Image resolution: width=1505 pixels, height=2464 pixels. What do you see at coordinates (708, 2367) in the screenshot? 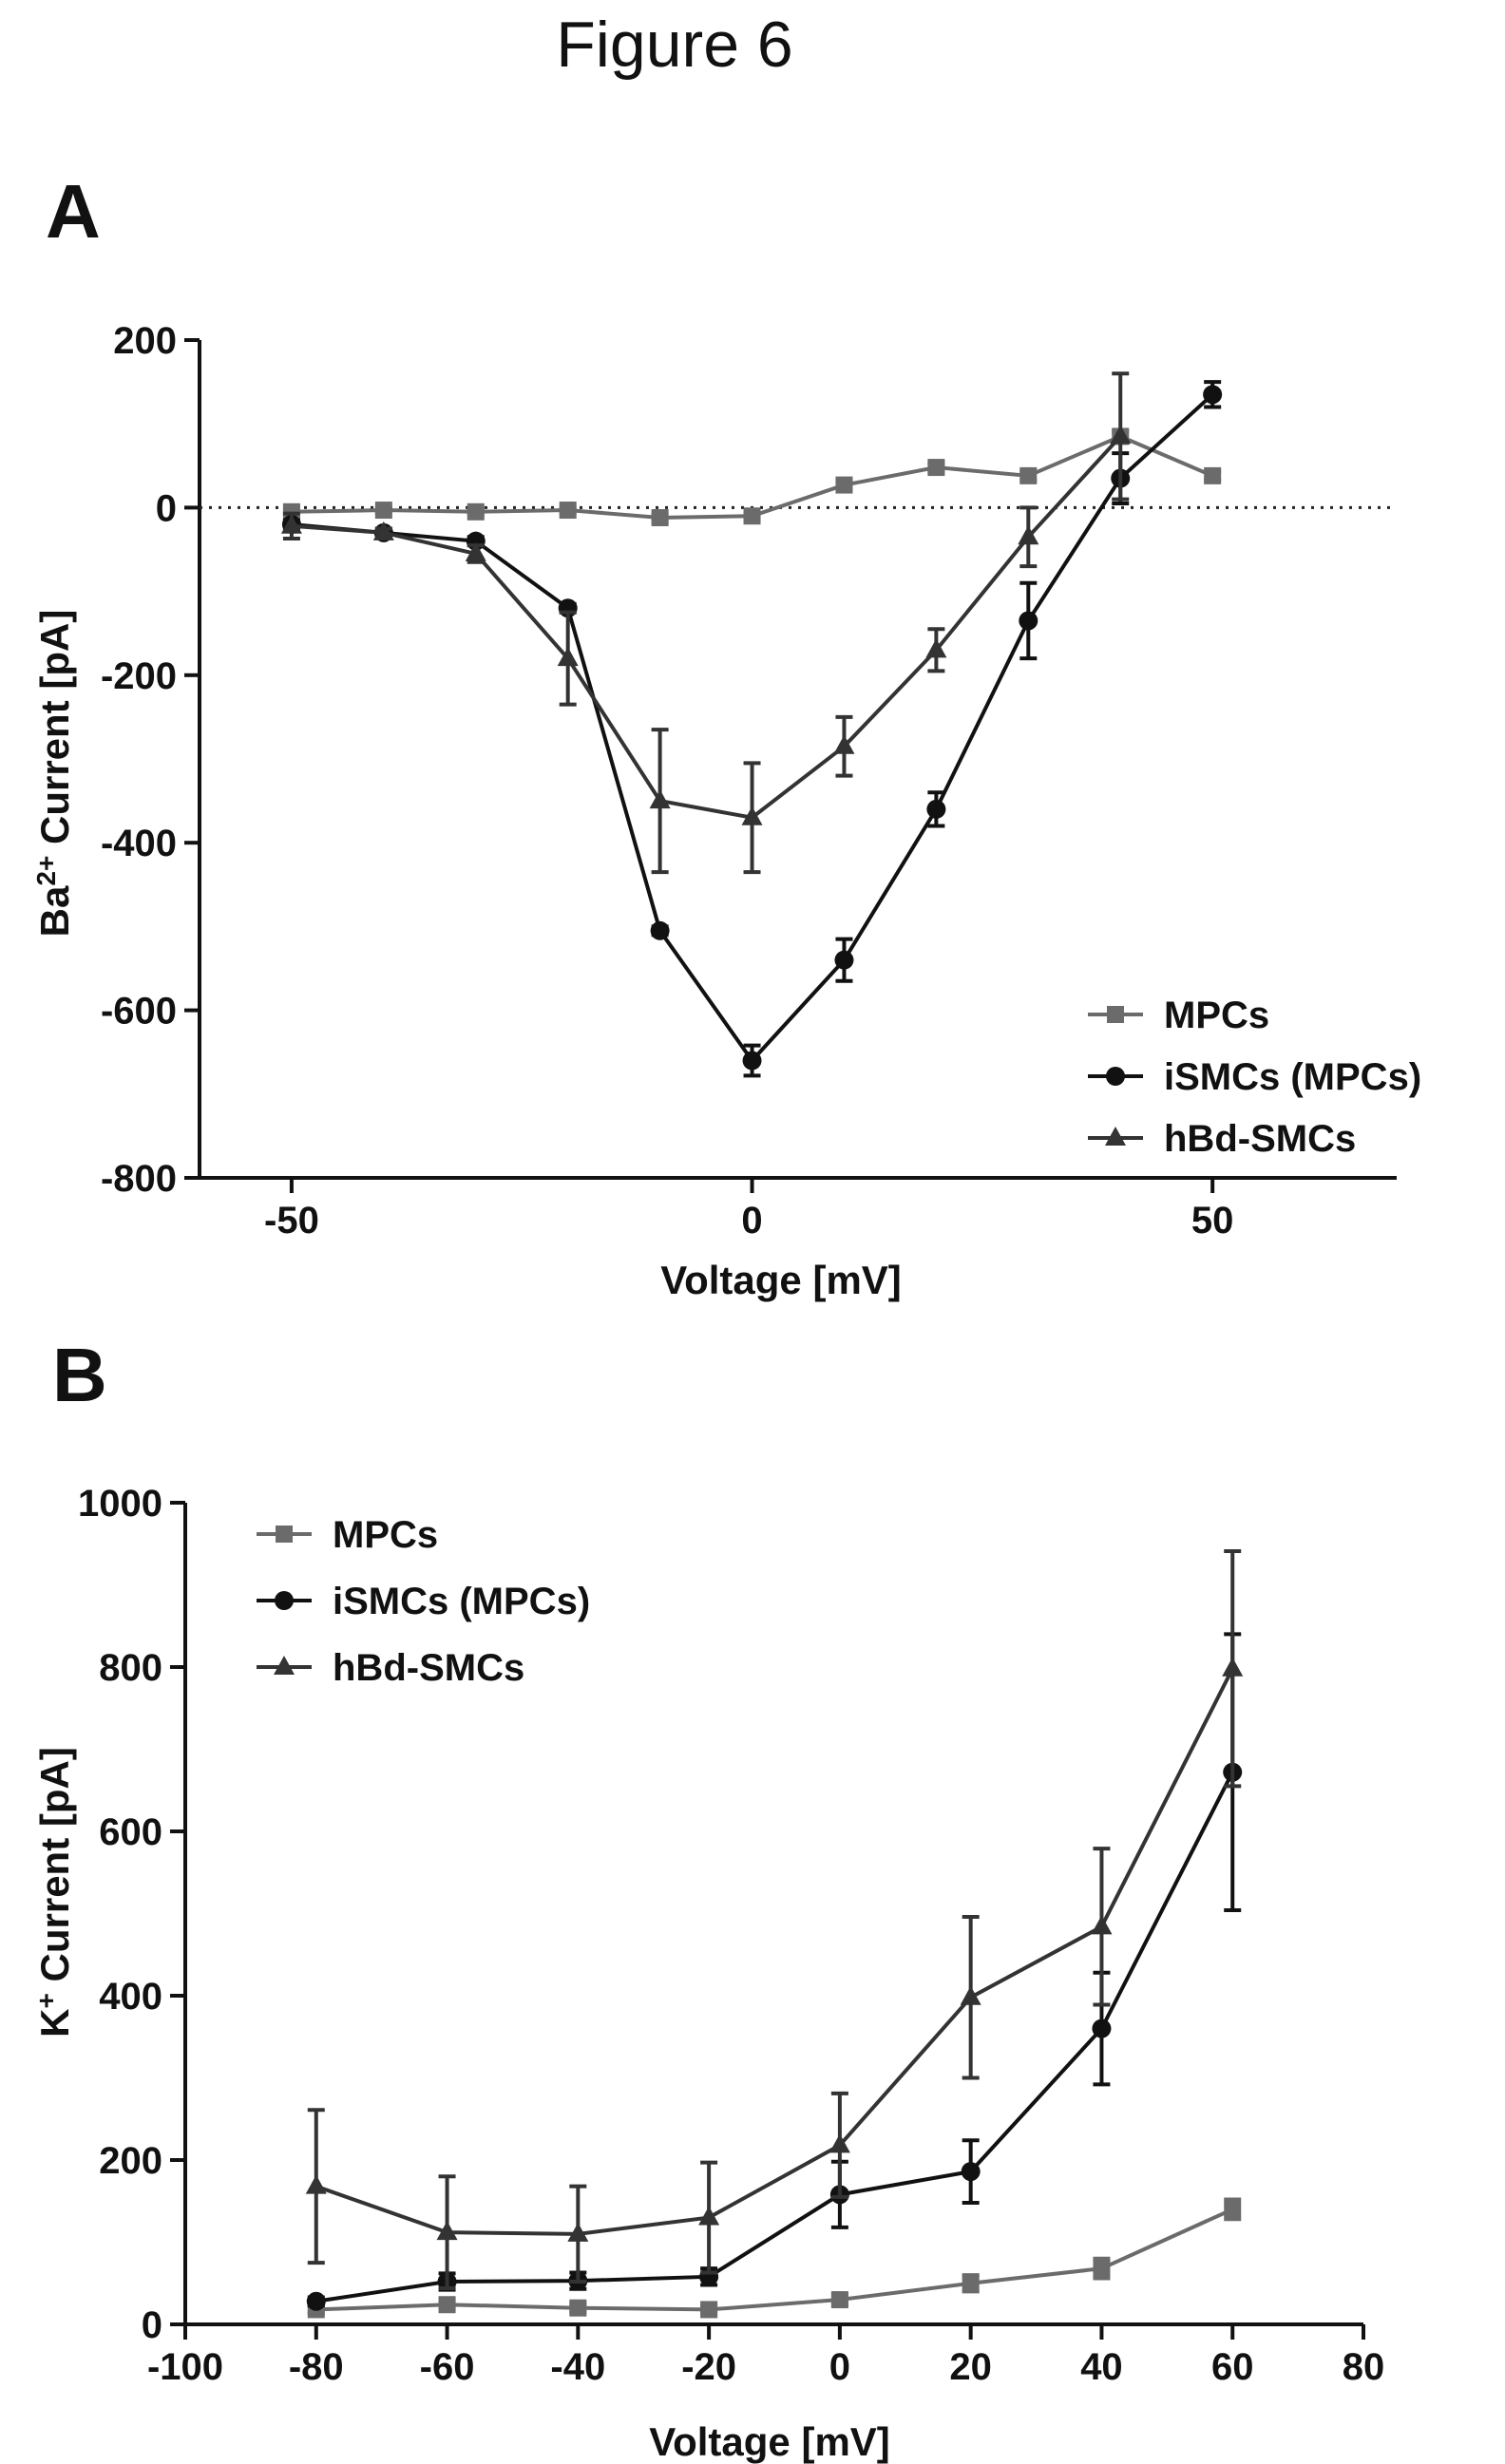
I see `panel-b-x-tick-label: -20` at bounding box center [708, 2367].